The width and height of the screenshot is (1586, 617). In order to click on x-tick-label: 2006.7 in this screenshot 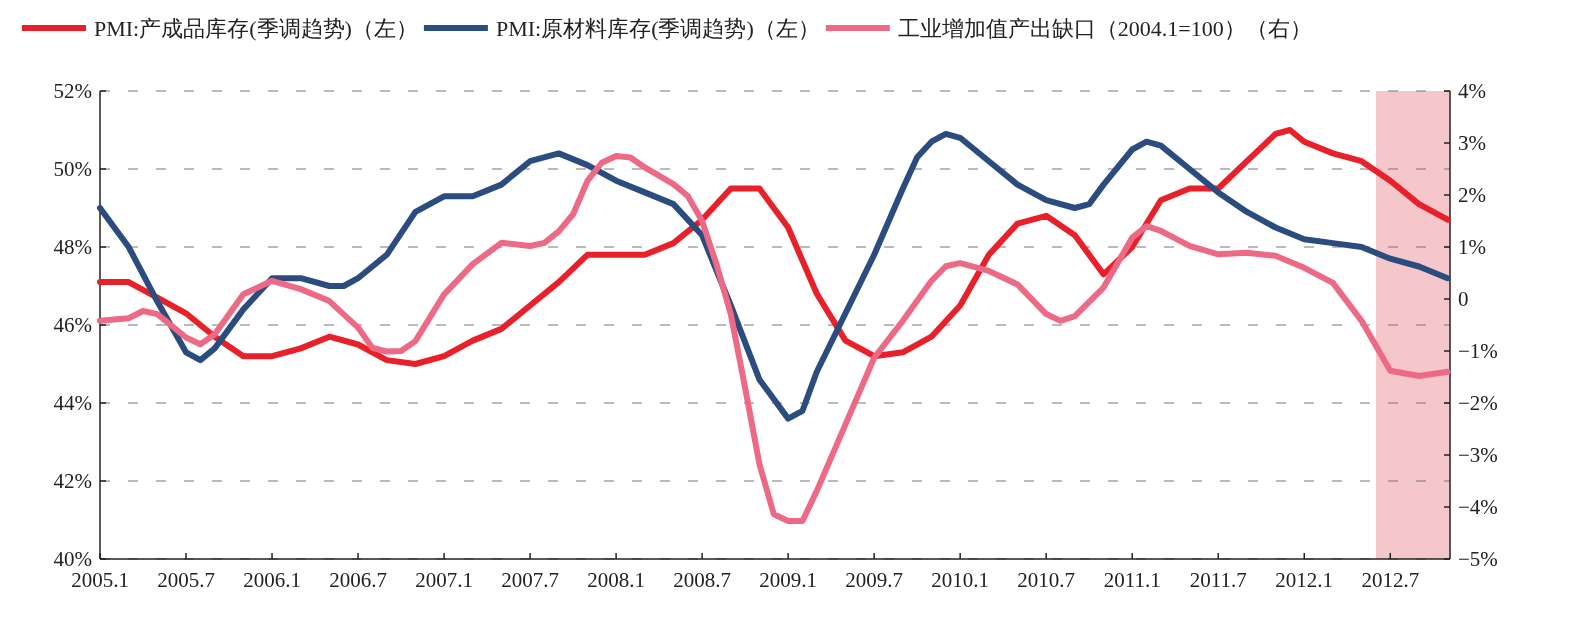, I will do `click(358, 580)`.